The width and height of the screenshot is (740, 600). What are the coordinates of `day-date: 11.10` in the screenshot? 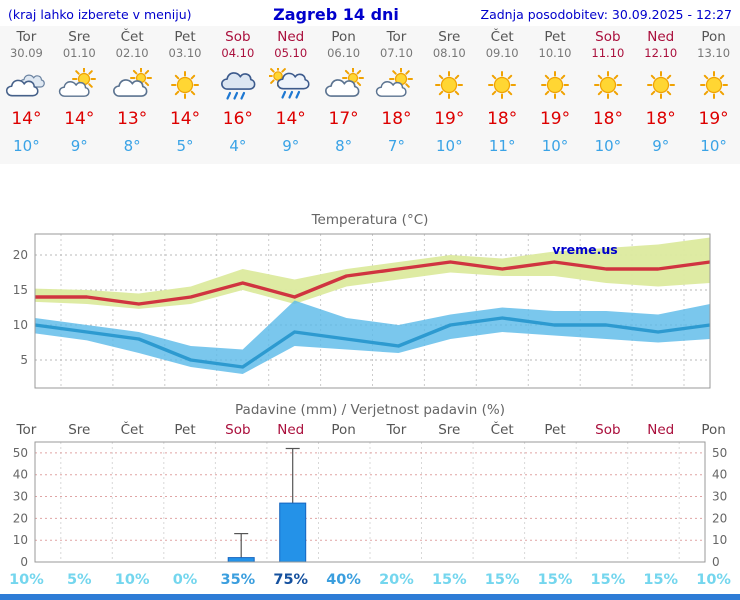 It's located at (608, 53).